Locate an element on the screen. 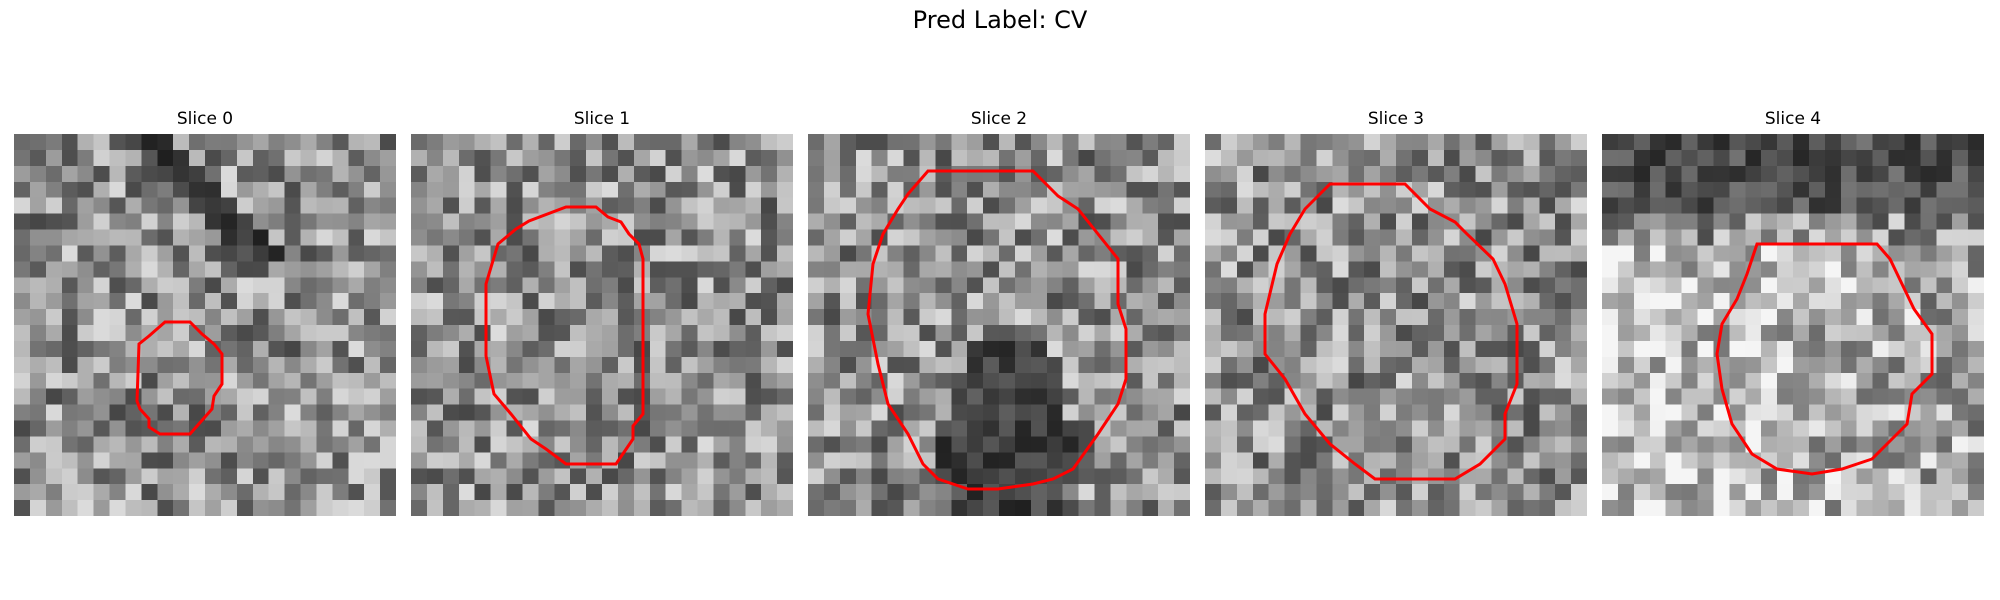 Image resolution: width=2000 pixels, height=600 pixels. slice-title-4: Slice 4 is located at coordinates (1793, 119).